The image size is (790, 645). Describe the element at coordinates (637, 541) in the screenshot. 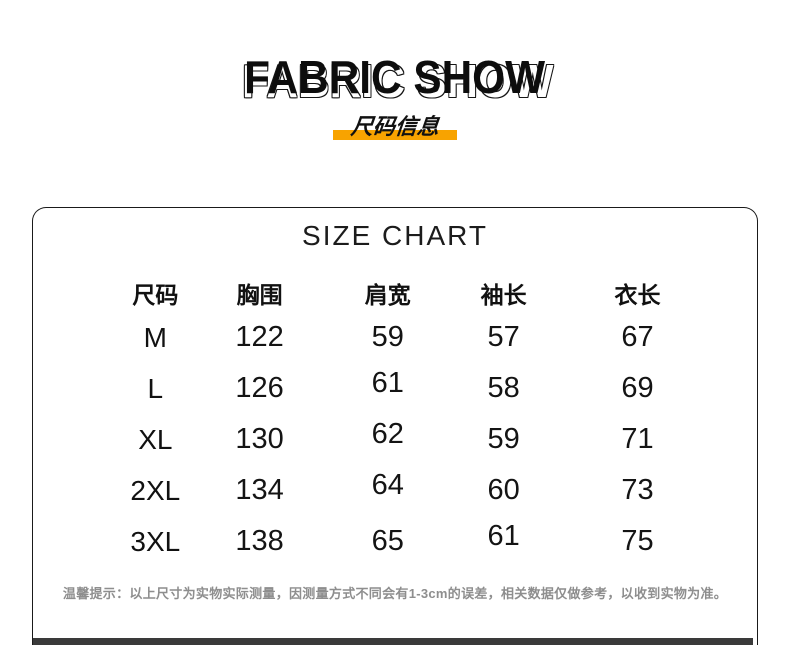

I see `value-cell: 75` at that location.